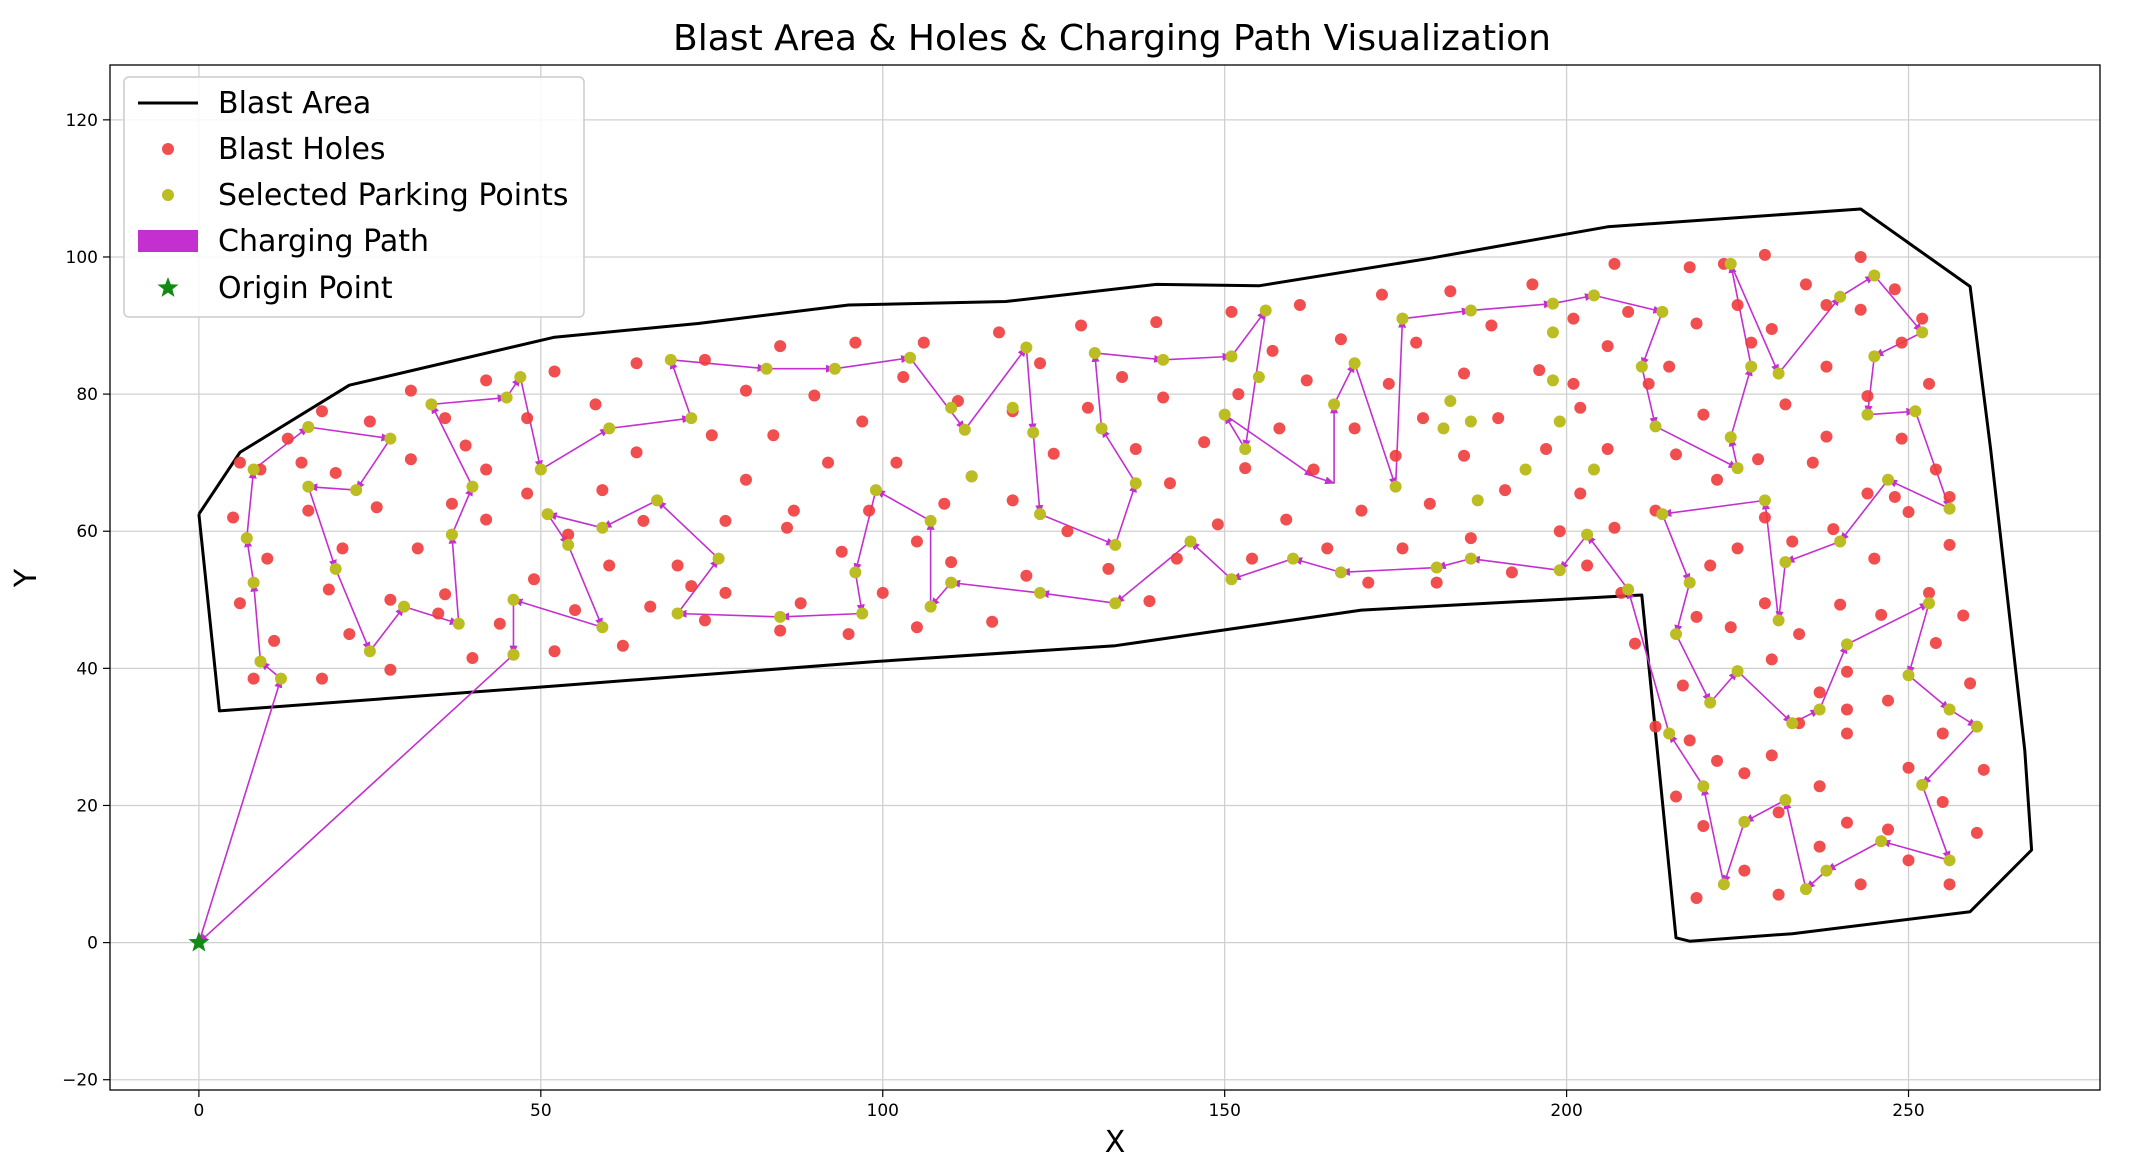  What do you see at coordinates (26, 578) in the screenshot?
I see `y-axis-label: Y` at bounding box center [26, 578].